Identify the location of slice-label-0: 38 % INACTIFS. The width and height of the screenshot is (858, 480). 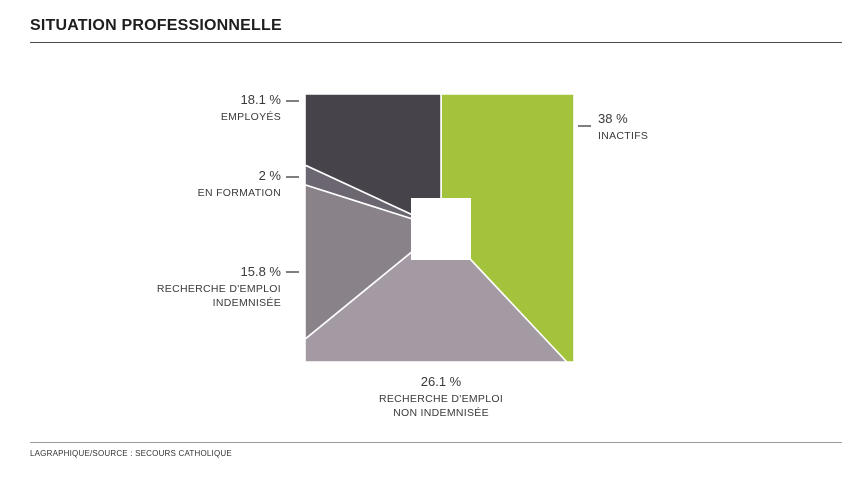
(613, 126).